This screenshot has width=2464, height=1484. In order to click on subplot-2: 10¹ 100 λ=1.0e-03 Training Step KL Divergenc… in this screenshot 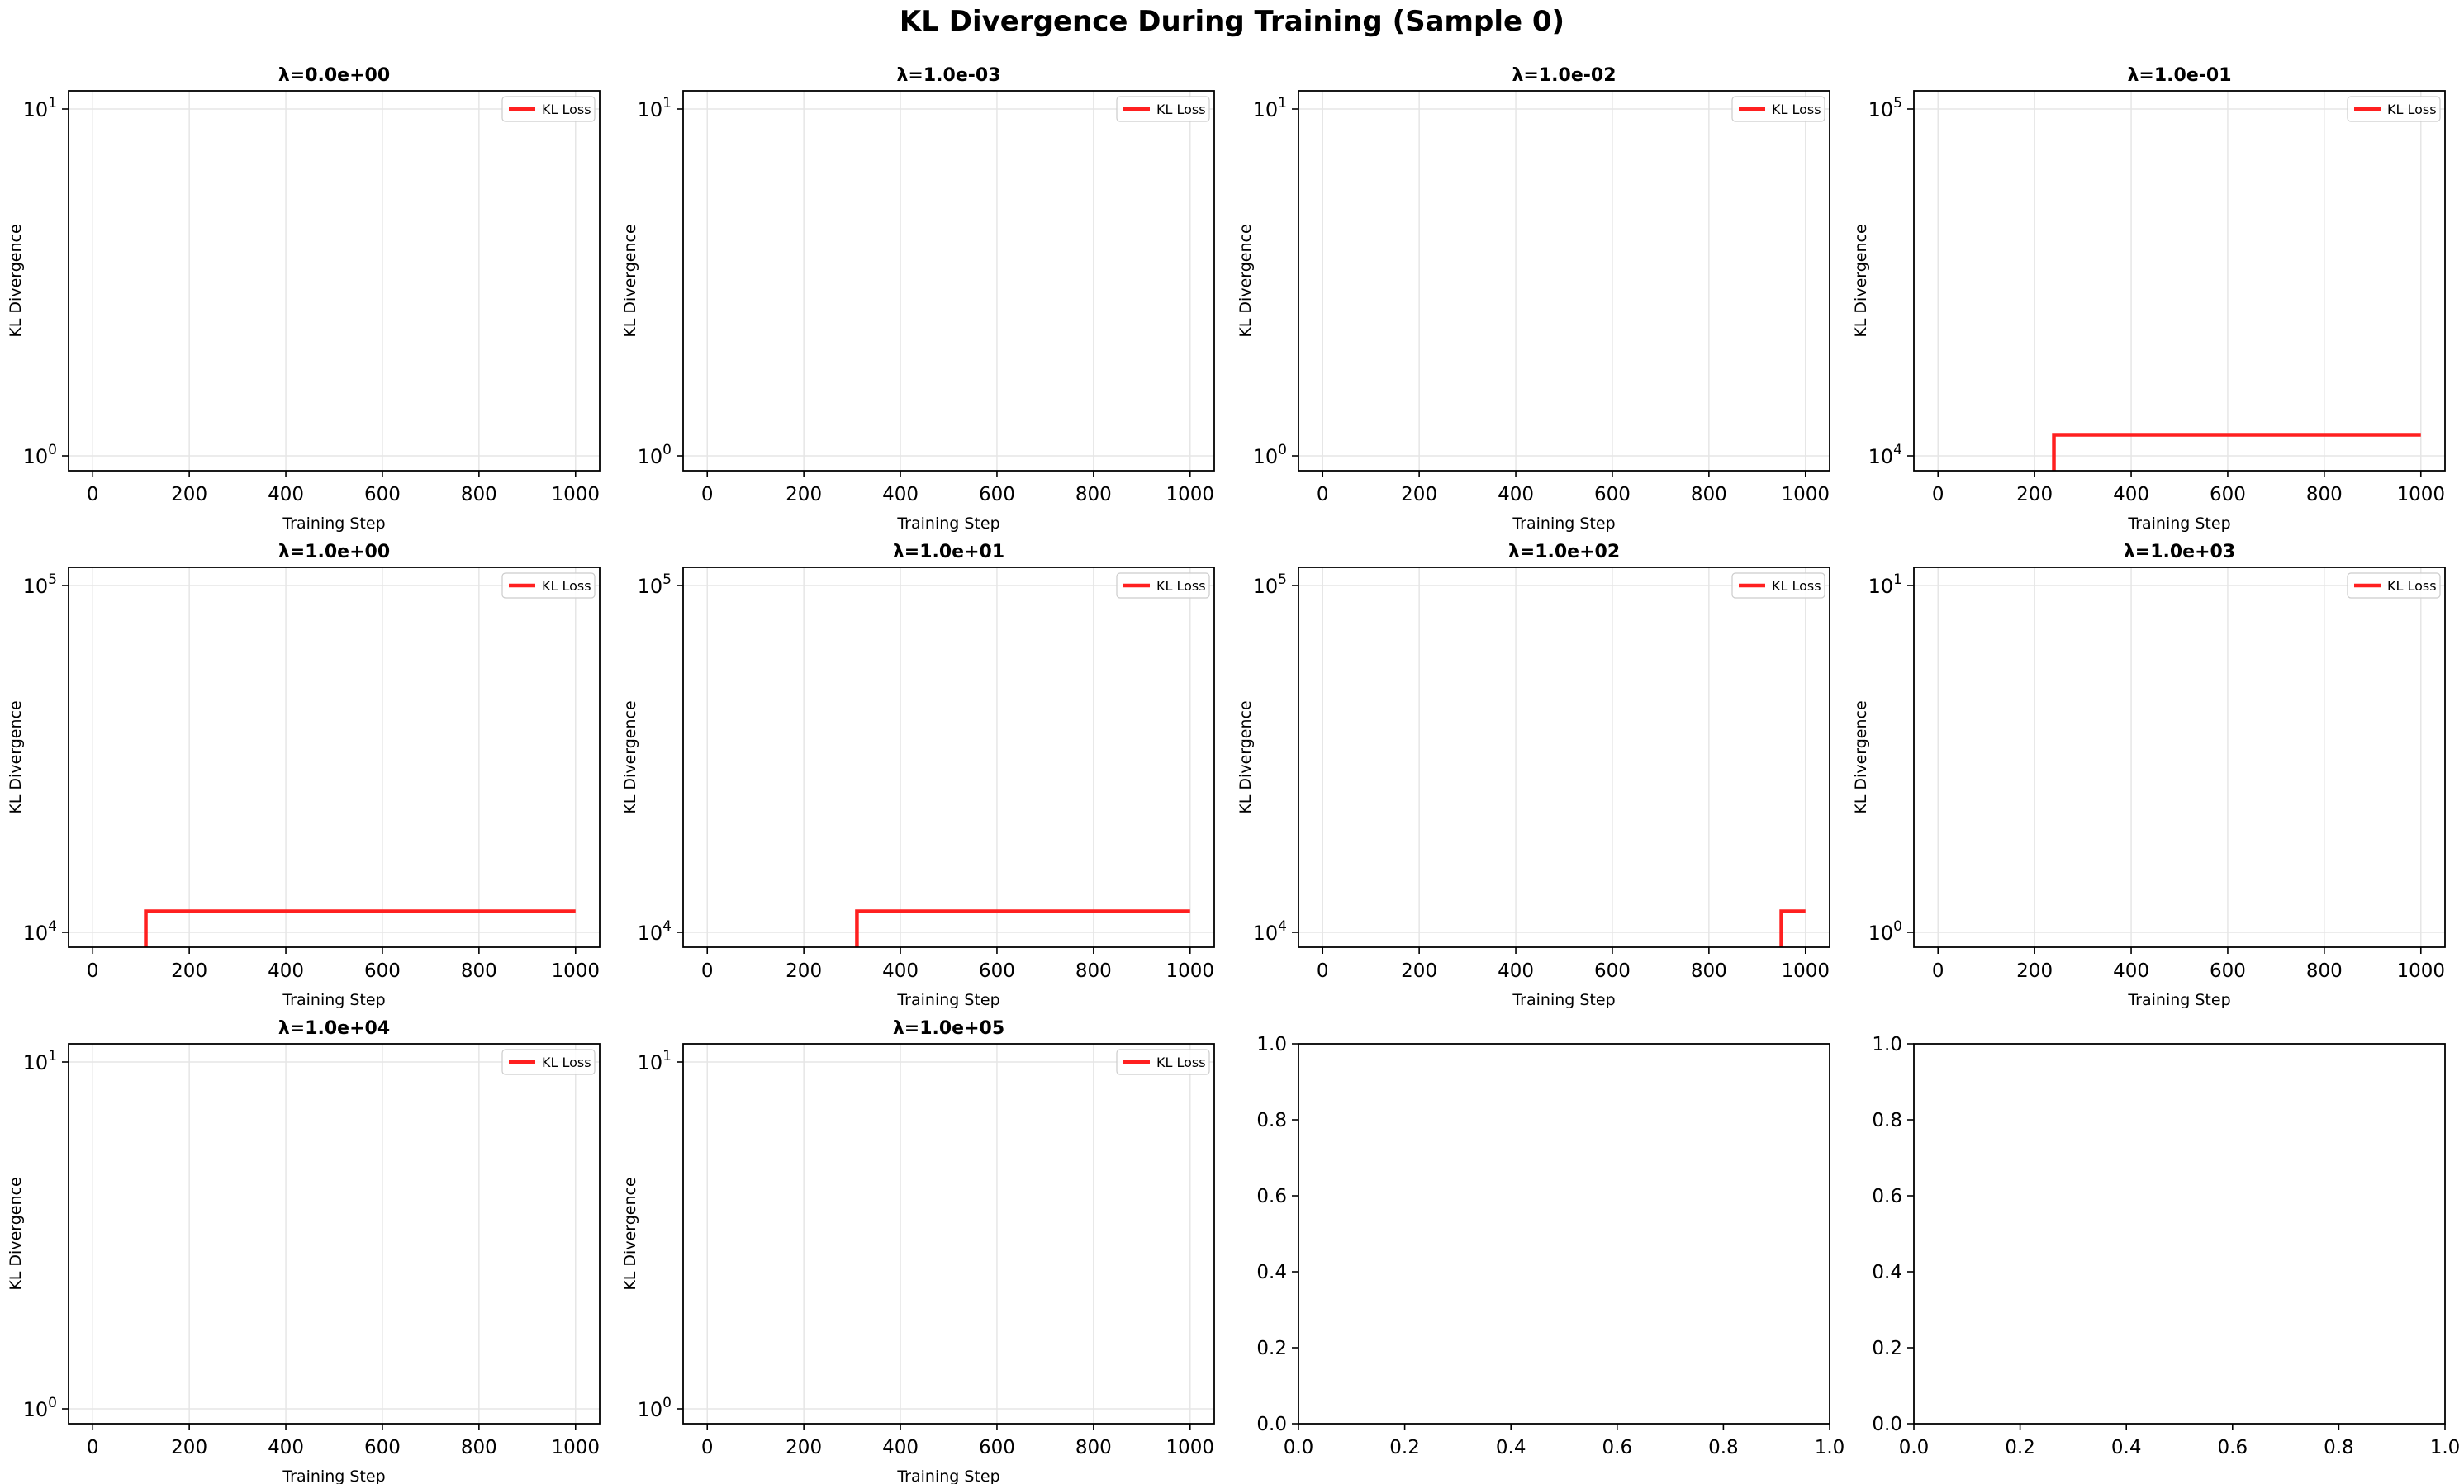, I will do `click(918, 299)`.